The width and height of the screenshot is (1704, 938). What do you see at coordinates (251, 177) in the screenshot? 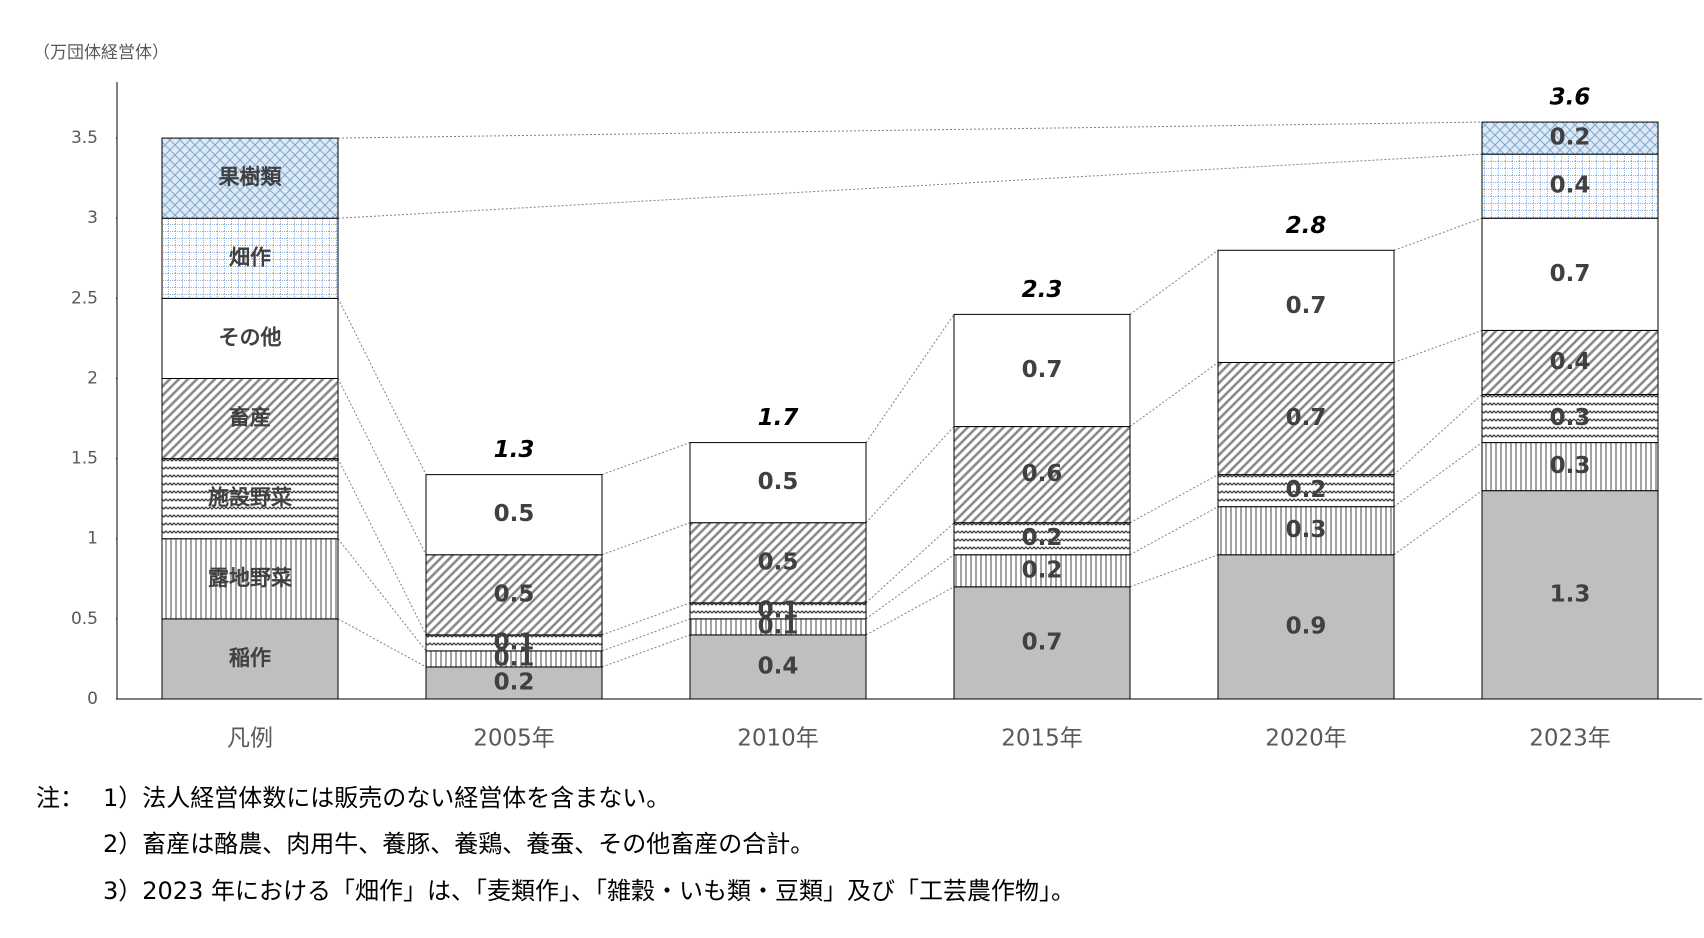
I see `legend-label: 果樹類` at bounding box center [251, 177].